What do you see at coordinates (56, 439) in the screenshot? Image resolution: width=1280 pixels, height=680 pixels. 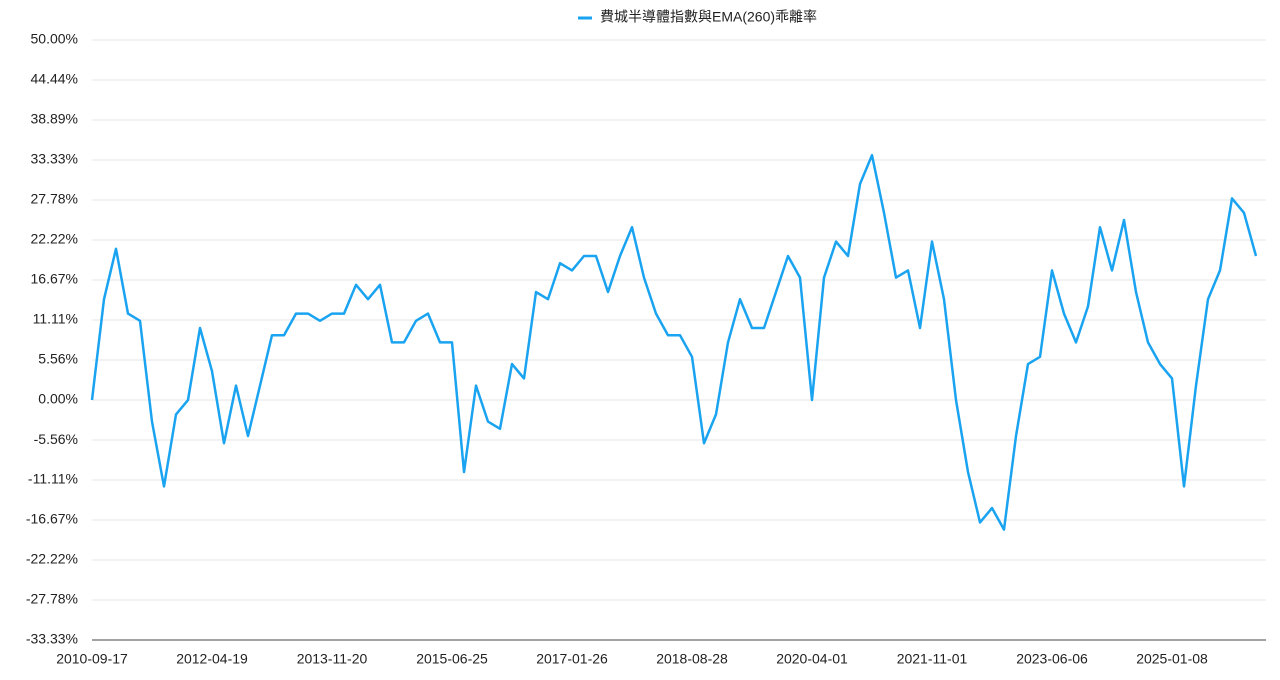 I see `y-tick-label: -5.56%` at bounding box center [56, 439].